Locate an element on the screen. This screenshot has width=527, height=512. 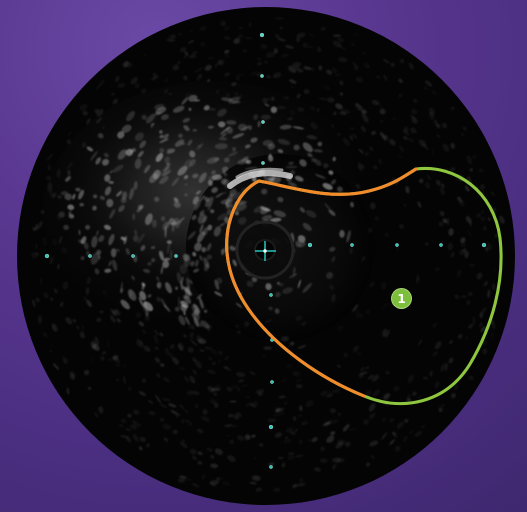
scale-dot is located at coordinates (90, 256).